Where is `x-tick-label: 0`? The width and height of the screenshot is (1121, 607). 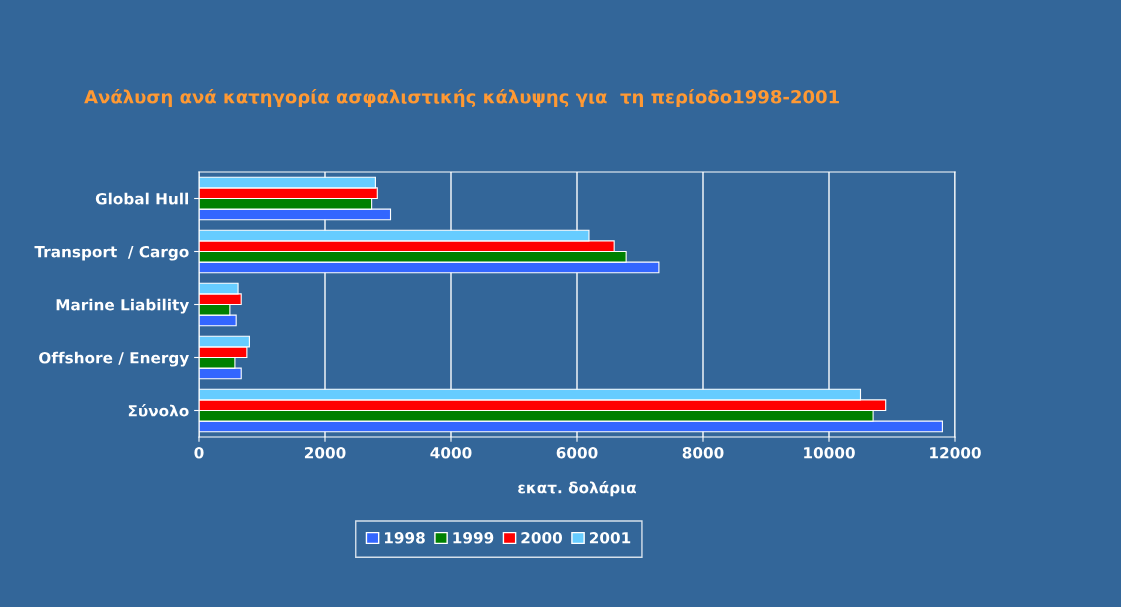 x-tick-label: 0 is located at coordinates (199, 452).